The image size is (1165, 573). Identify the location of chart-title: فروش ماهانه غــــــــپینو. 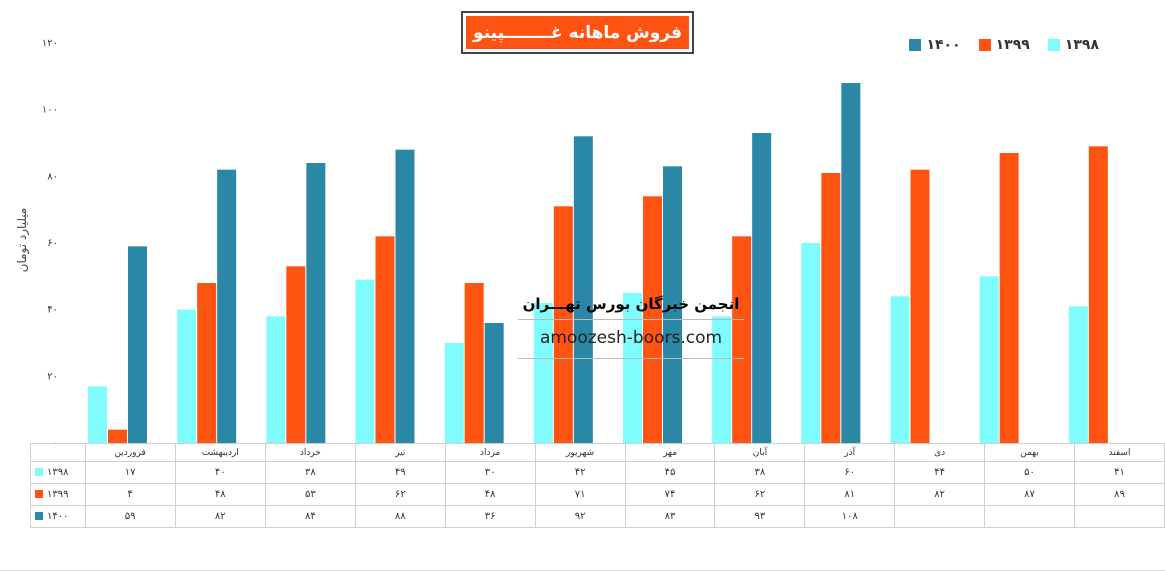
(577, 32).